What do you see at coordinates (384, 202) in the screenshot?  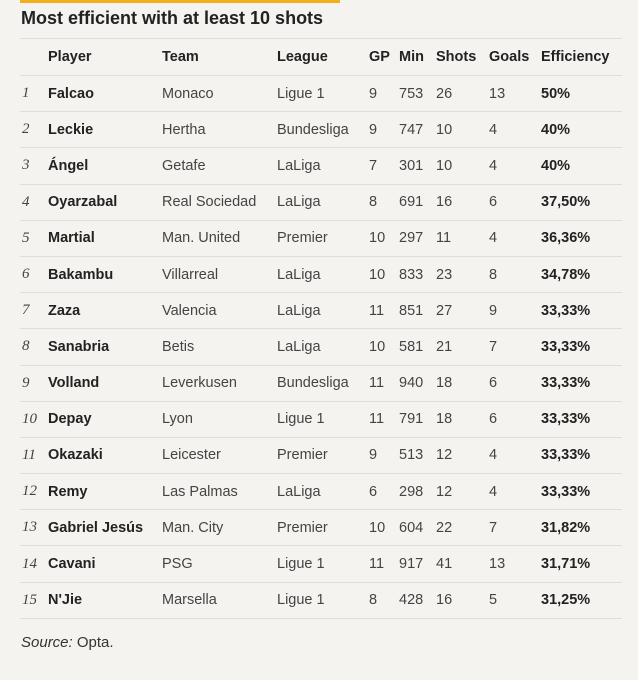 I see `cell-gp: 8` at bounding box center [384, 202].